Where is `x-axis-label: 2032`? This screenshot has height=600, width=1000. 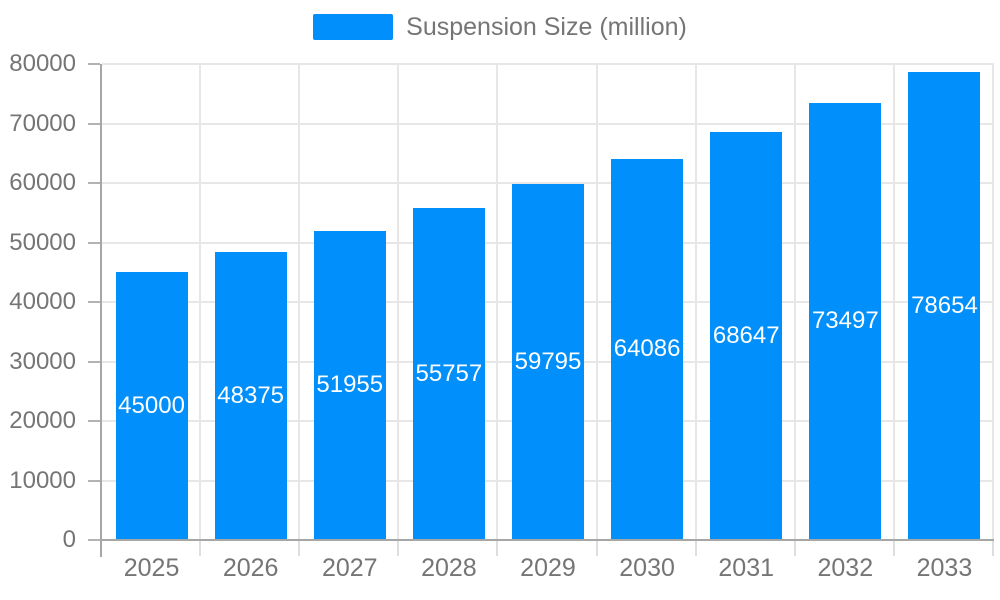
x-axis-label: 2032 is located at coordinates (845, 568).